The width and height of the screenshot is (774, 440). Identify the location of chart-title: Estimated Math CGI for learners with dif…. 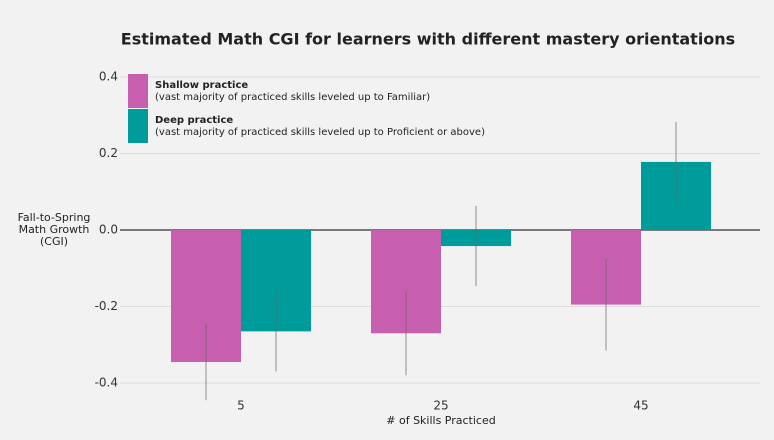
(428, 39).